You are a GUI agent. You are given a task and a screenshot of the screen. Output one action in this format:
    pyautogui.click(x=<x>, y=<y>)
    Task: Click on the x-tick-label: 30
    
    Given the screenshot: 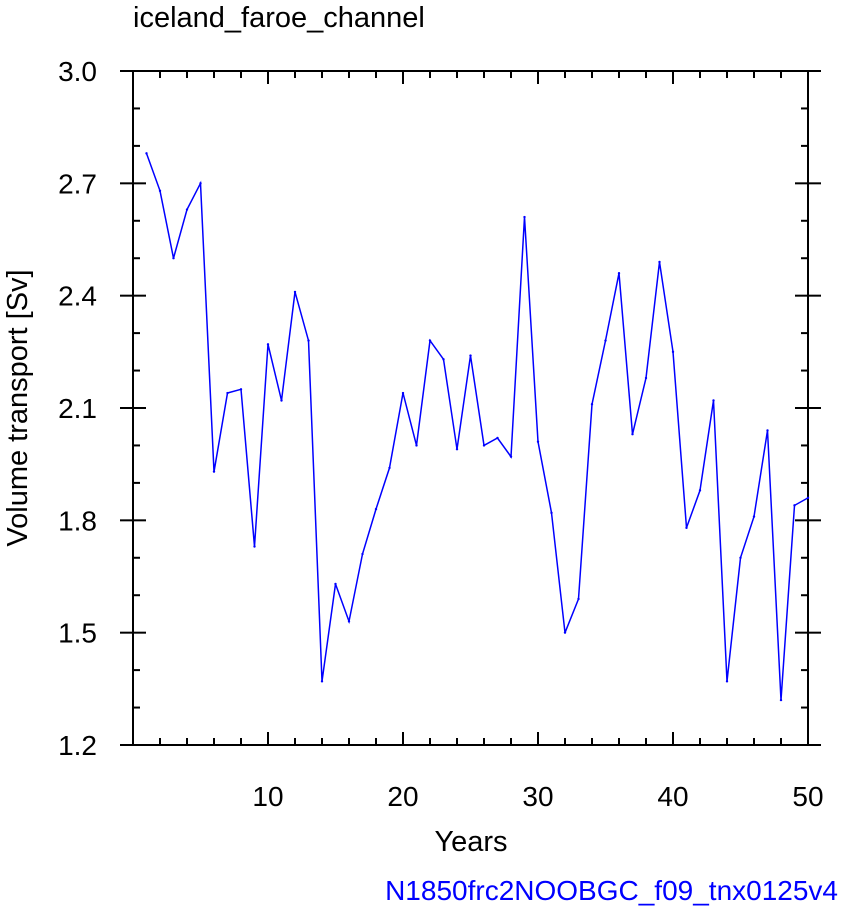 What is the action you would take?
    pyautogui.click(x=537, y=796)
    